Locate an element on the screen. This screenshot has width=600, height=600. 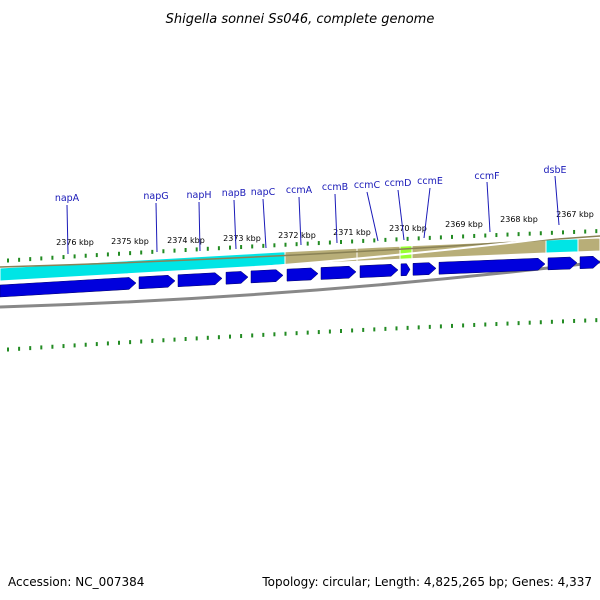
ruler-label: 2375 kbp is located at coordinates (130, 241).